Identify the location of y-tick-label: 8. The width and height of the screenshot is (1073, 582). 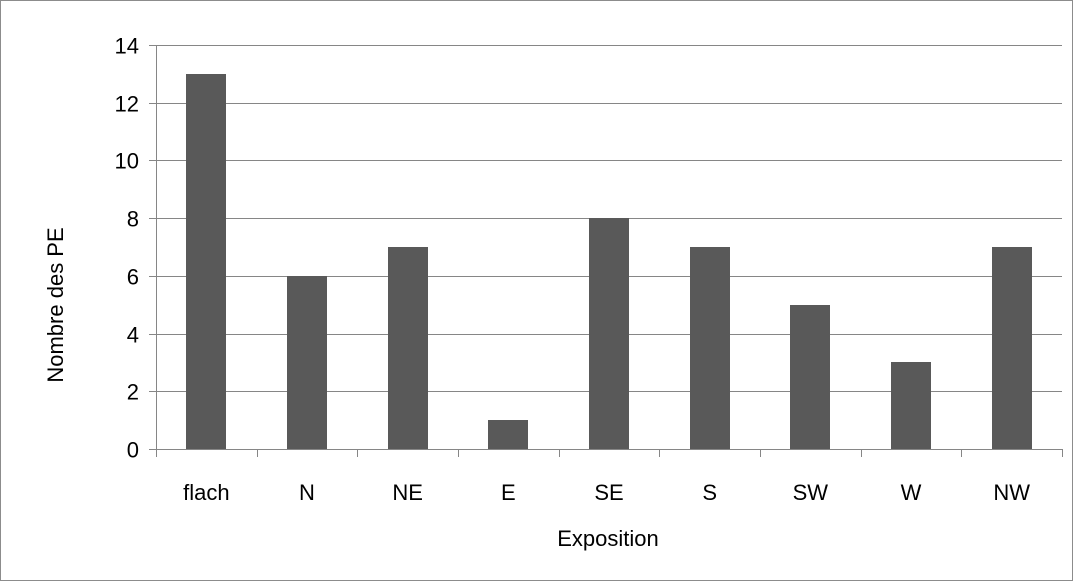
(133, 219).